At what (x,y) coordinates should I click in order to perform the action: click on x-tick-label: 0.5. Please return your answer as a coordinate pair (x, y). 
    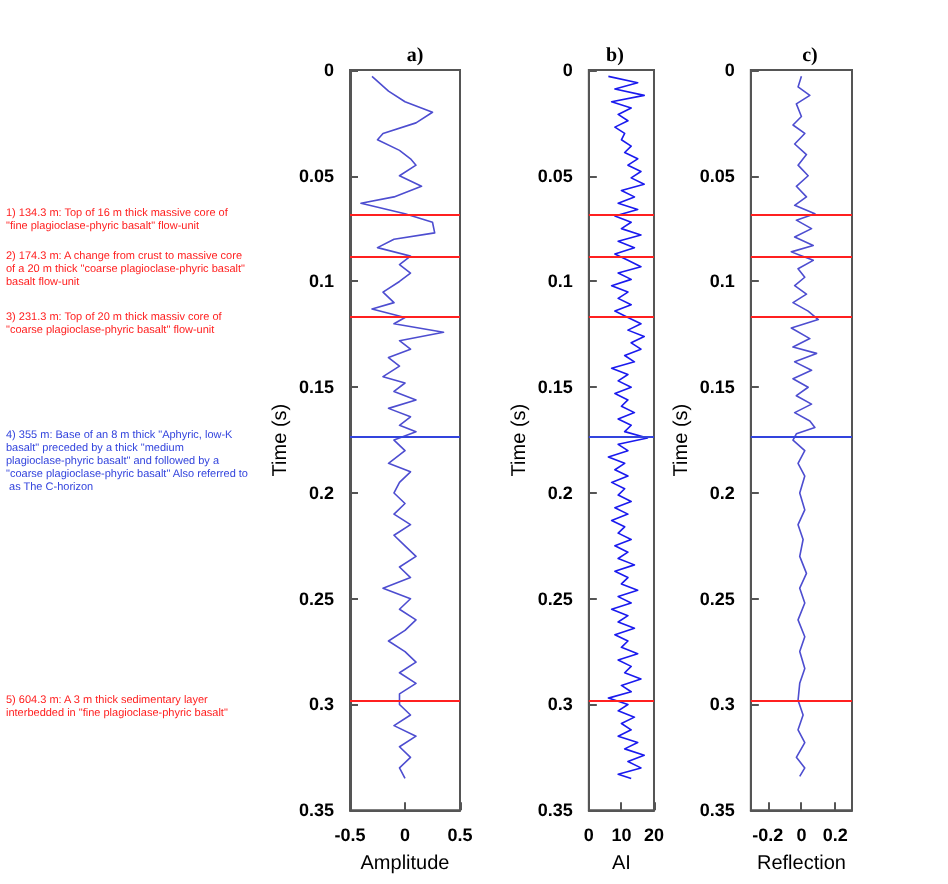
    Looking at the image, I should click on (460, 835).